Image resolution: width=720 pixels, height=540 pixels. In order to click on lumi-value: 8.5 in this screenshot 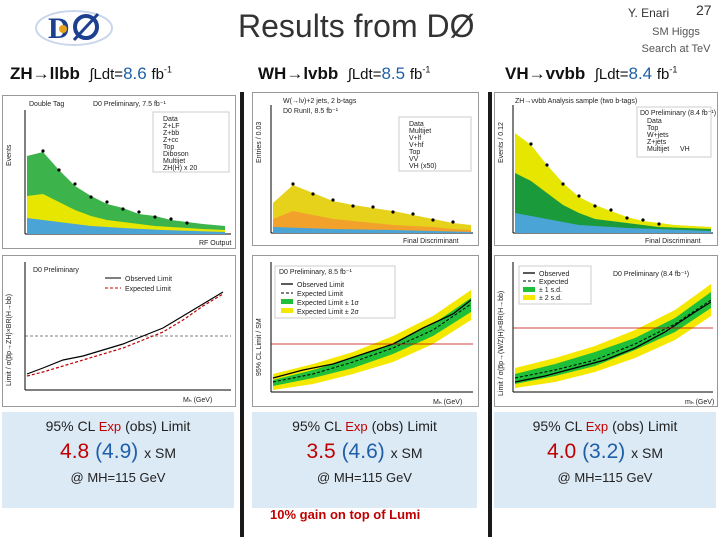, I will do `click(393, 73)`.